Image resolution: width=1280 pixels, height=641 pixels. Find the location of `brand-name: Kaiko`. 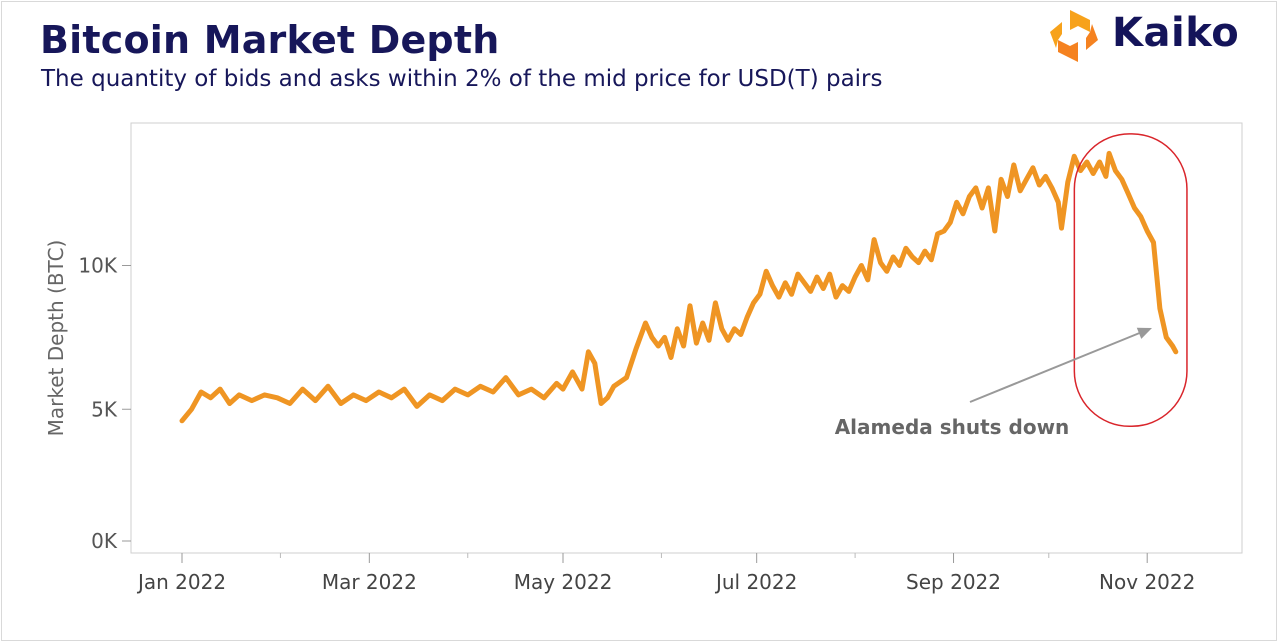

brand-name: Kaiko is located at coordinates (1176, 33).